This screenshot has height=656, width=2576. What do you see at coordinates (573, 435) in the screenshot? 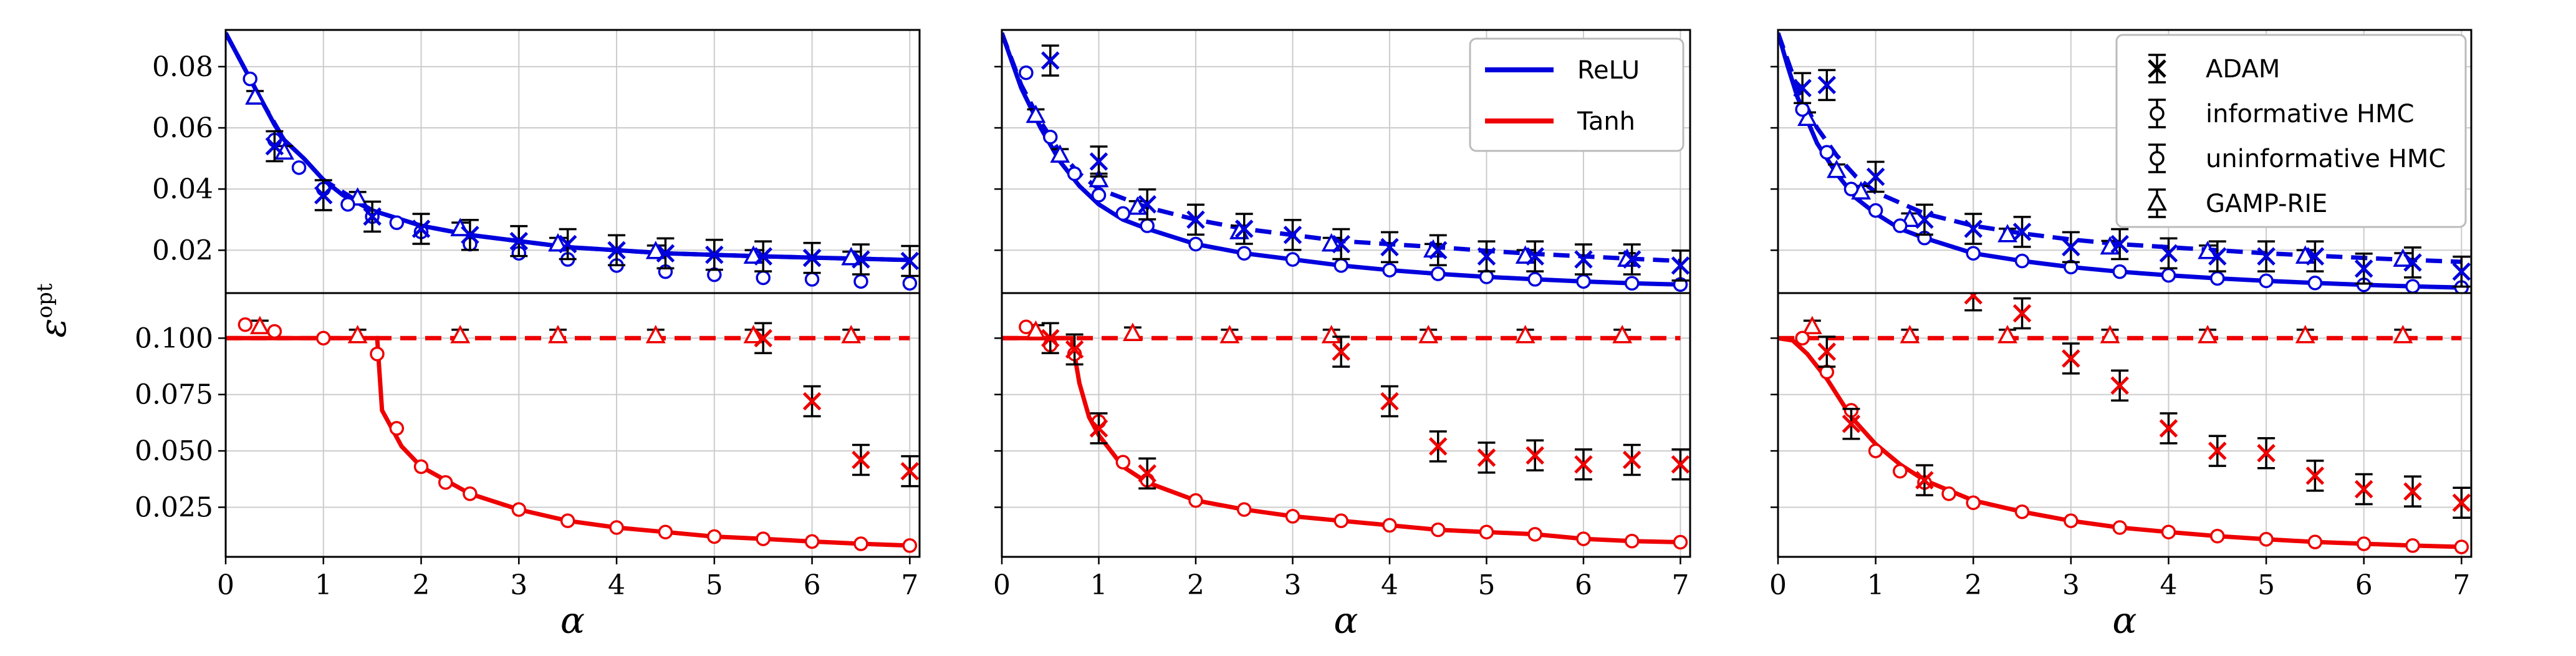
I see `panel-1-bottom-data` at bounding box center [573, 435].